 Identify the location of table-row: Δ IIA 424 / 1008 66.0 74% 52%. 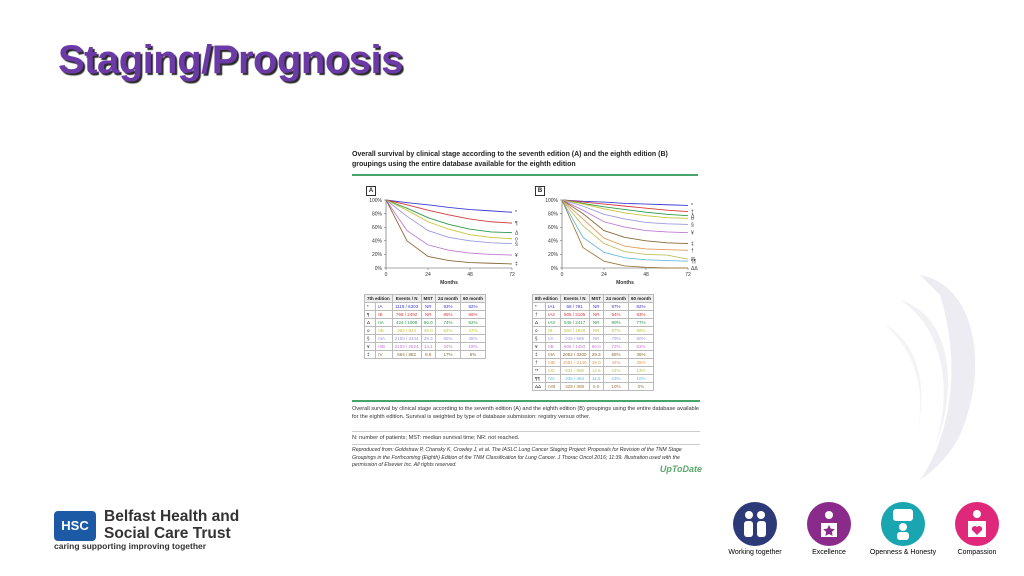
(425, 322).